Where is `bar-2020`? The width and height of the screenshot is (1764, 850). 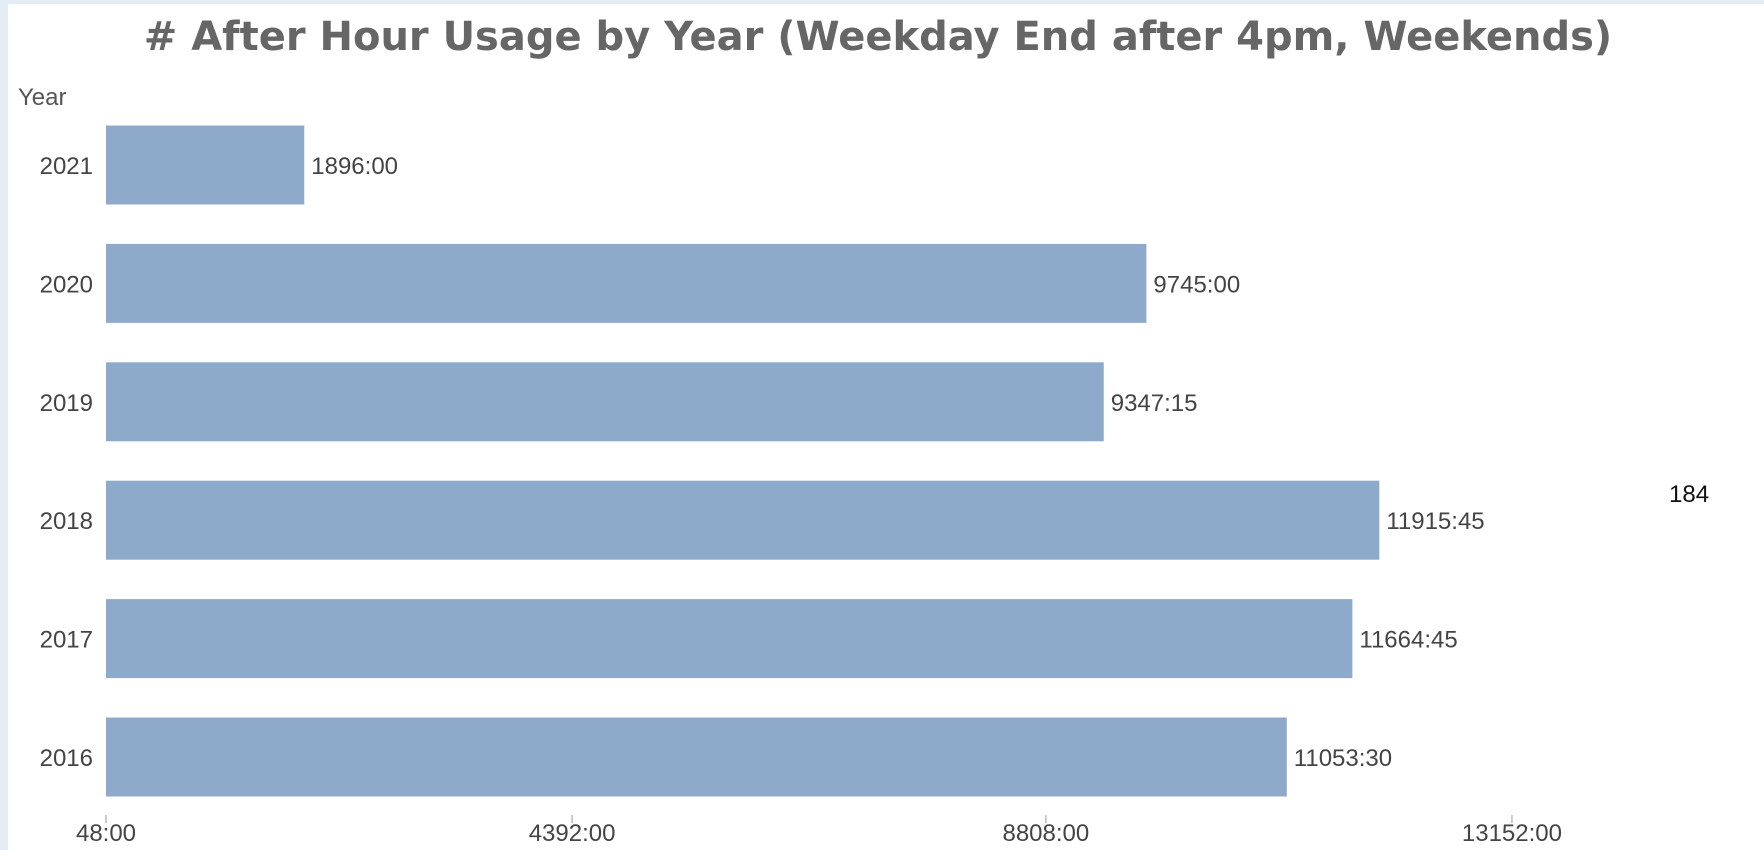 bar-2020 is located at coordinates (626, 283).